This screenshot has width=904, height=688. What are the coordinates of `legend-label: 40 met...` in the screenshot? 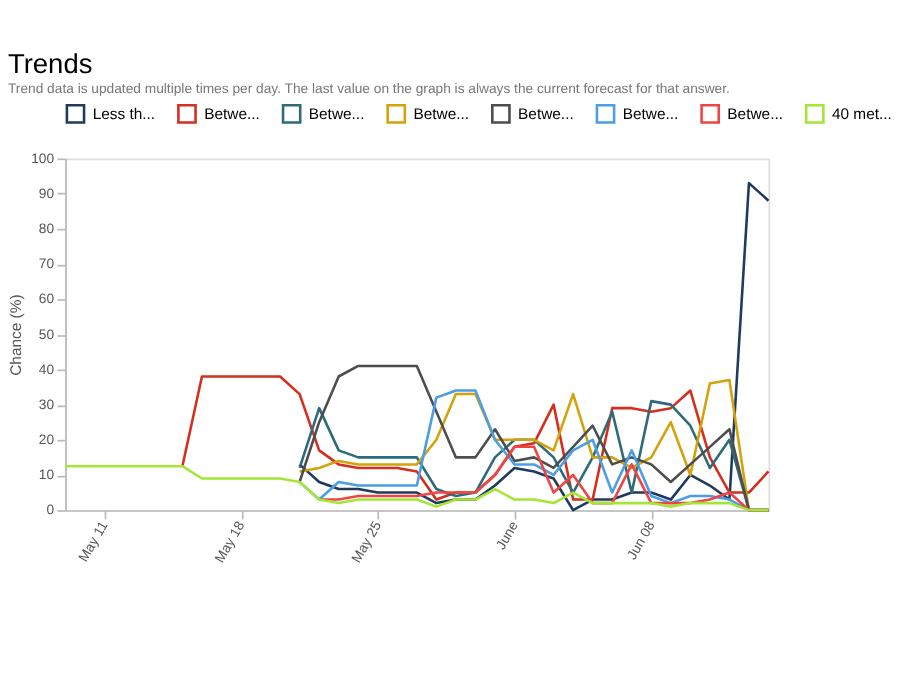 It's located at (861, 114).